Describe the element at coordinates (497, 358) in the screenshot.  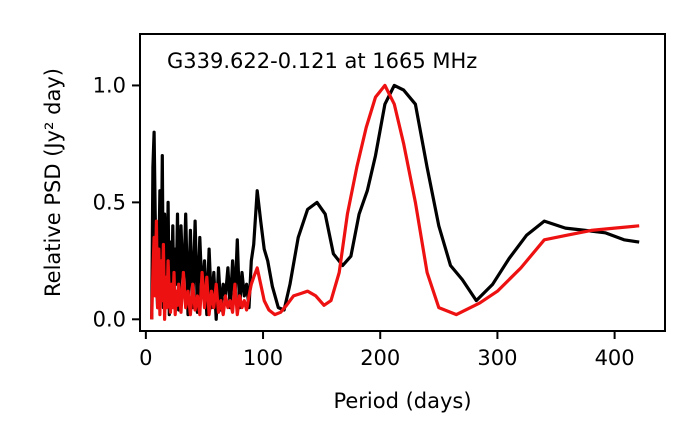
I see `x-tick-label: 300` at that location.